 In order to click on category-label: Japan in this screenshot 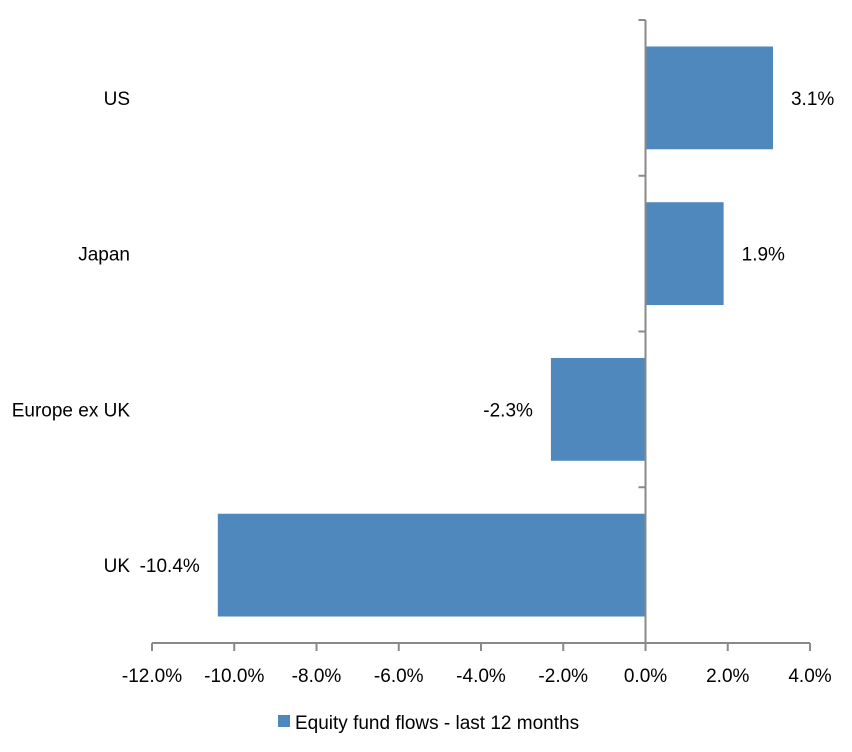, I will do `click(104, 255)`.